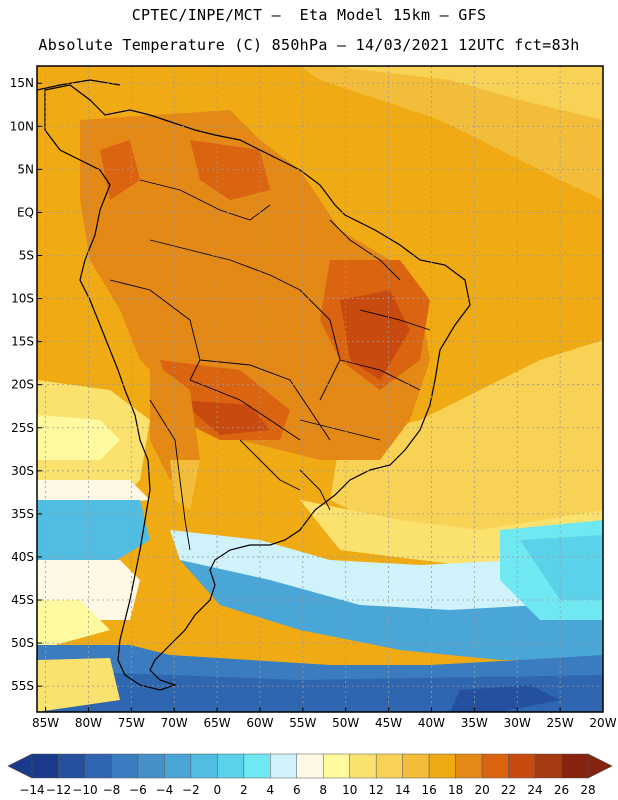 This screenshot has height=800, width=618. Describe the element at coordinates (22, 126) in the screenshot. I see `lat-label: 10N` at that location.